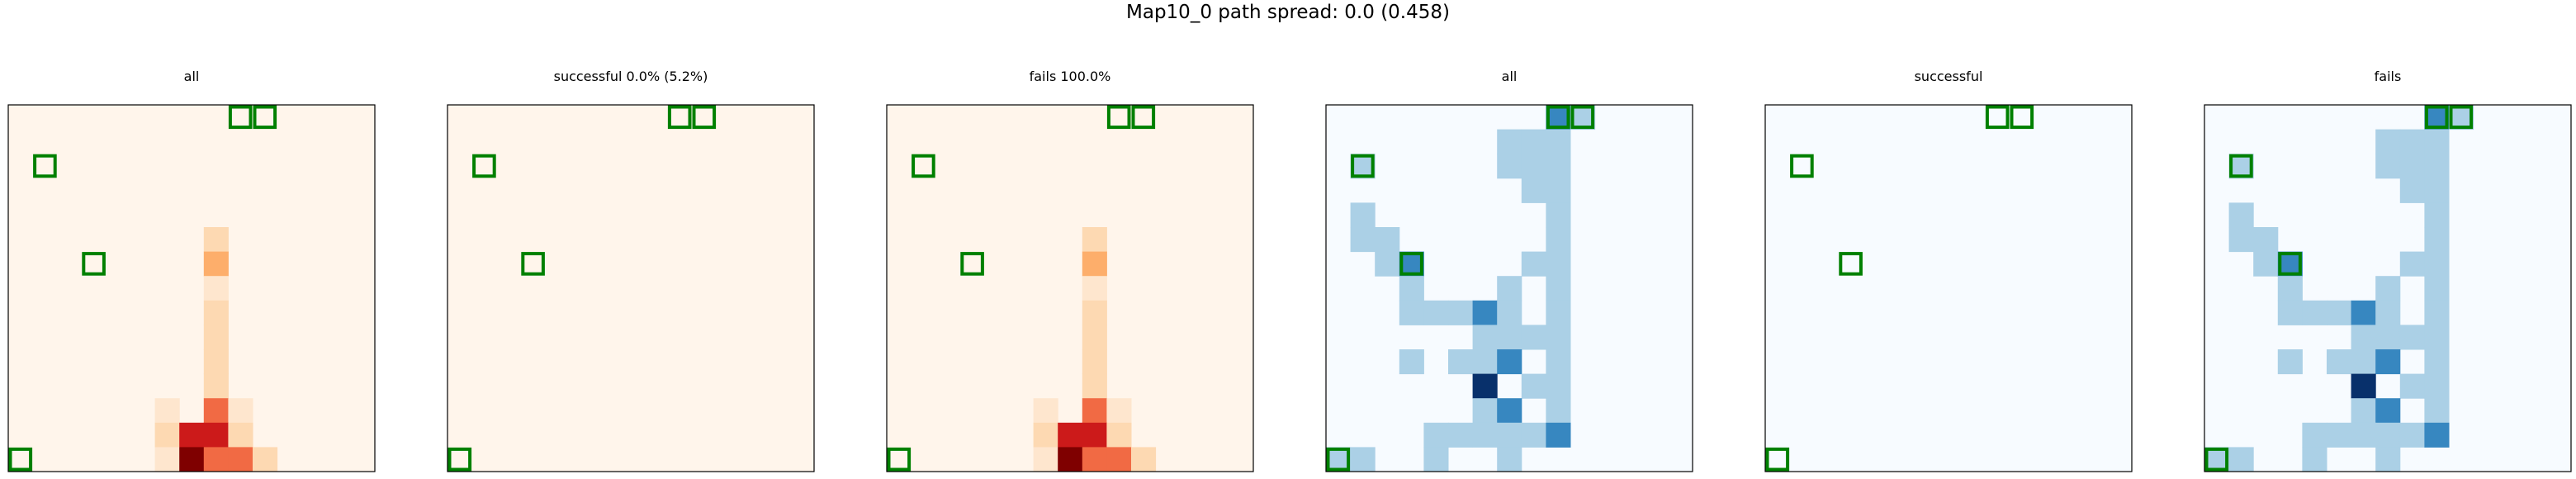  Describe the element at coordinates (192, 77) in the screenshot. I see `panel-title: all` at that location.